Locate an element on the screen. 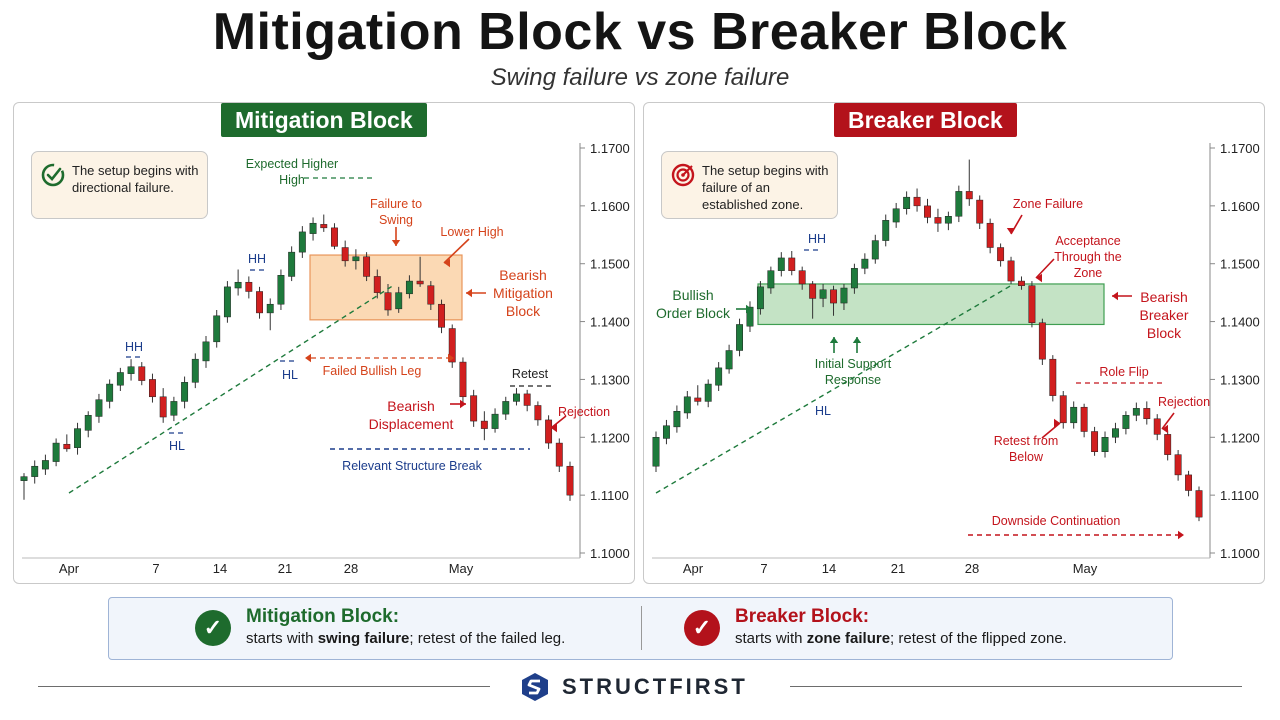 The width and height of the screenshot is (1280, 720). target-check-icon is located at coordinates (53, 175).